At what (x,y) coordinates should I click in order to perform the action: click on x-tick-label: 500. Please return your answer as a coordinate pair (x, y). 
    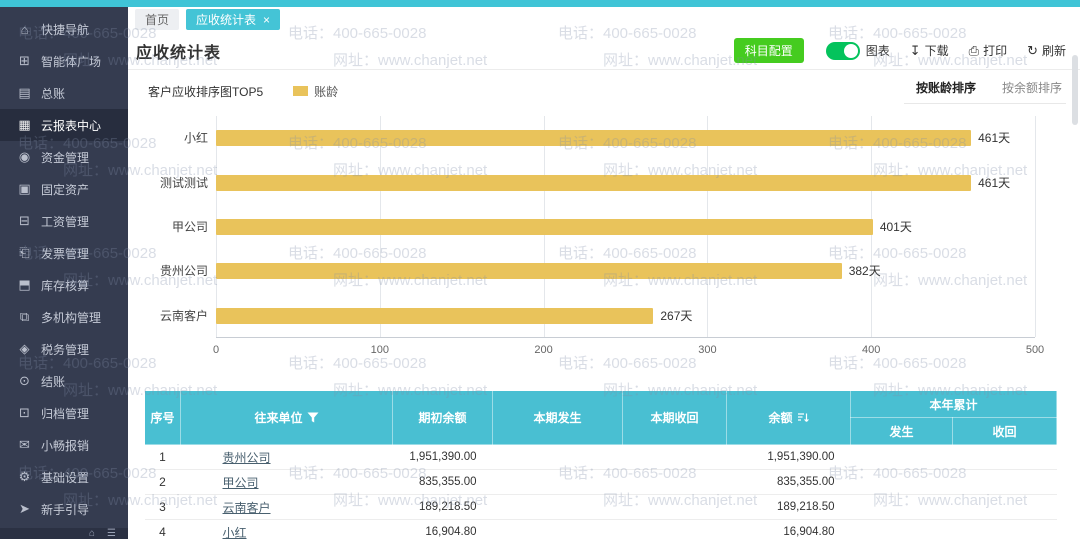
    Looking at the image, I should click on (1035, 350).